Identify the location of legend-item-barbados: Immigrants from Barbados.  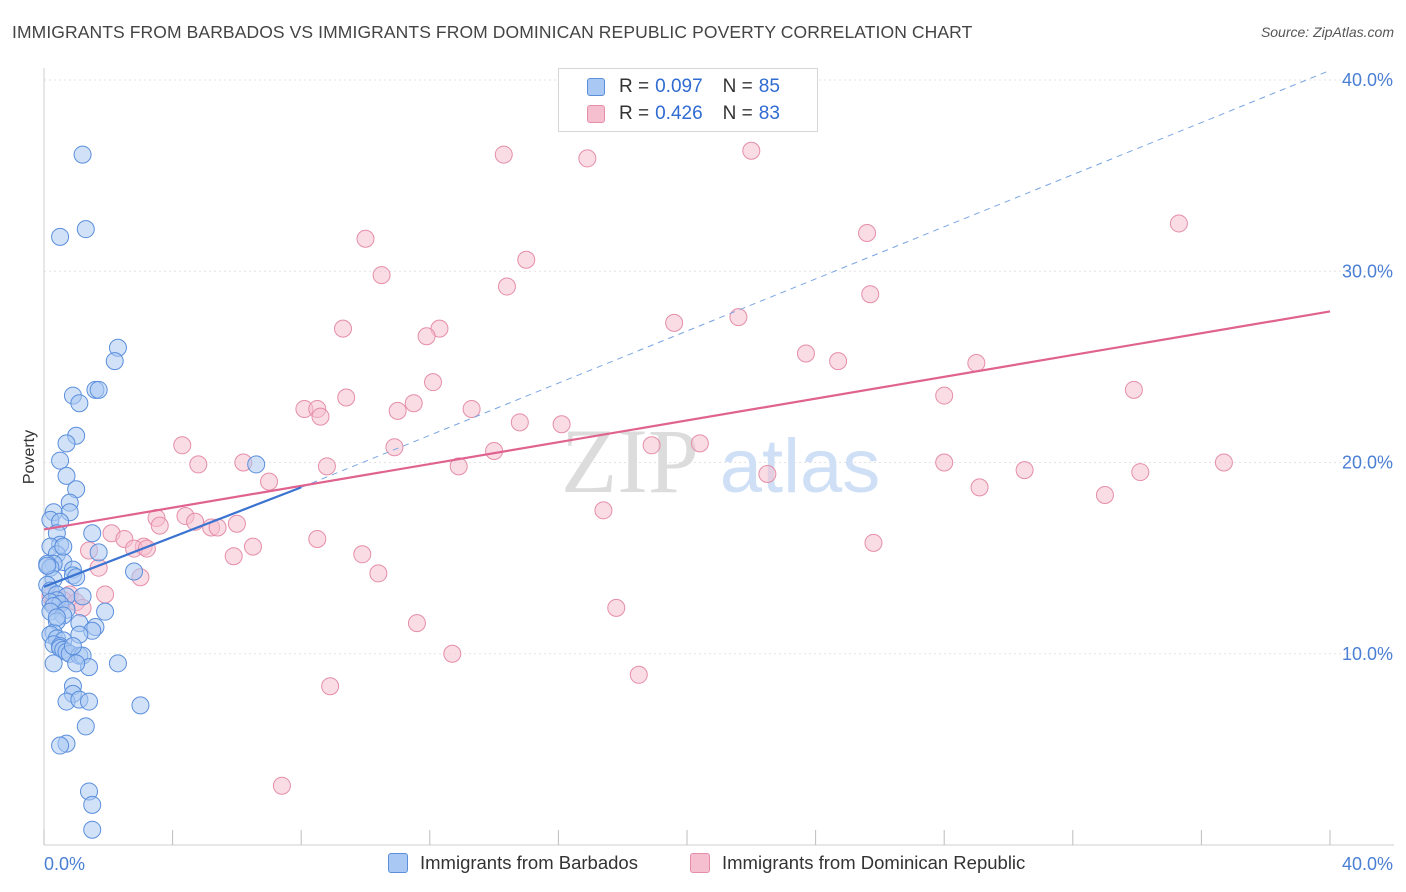
(513, 863).